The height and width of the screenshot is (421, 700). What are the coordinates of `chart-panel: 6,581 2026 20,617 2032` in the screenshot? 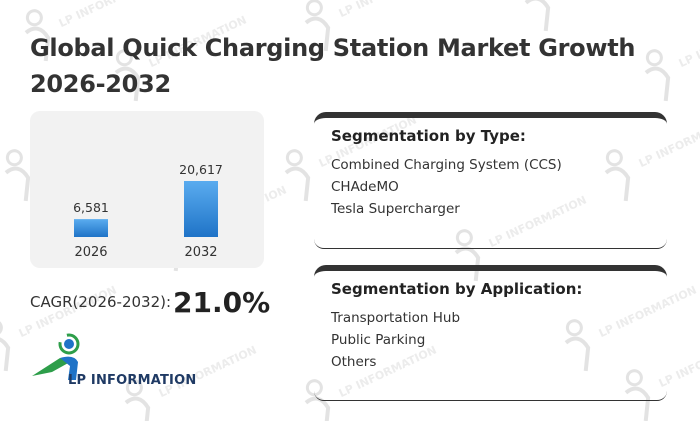 It's located at (147, 189).